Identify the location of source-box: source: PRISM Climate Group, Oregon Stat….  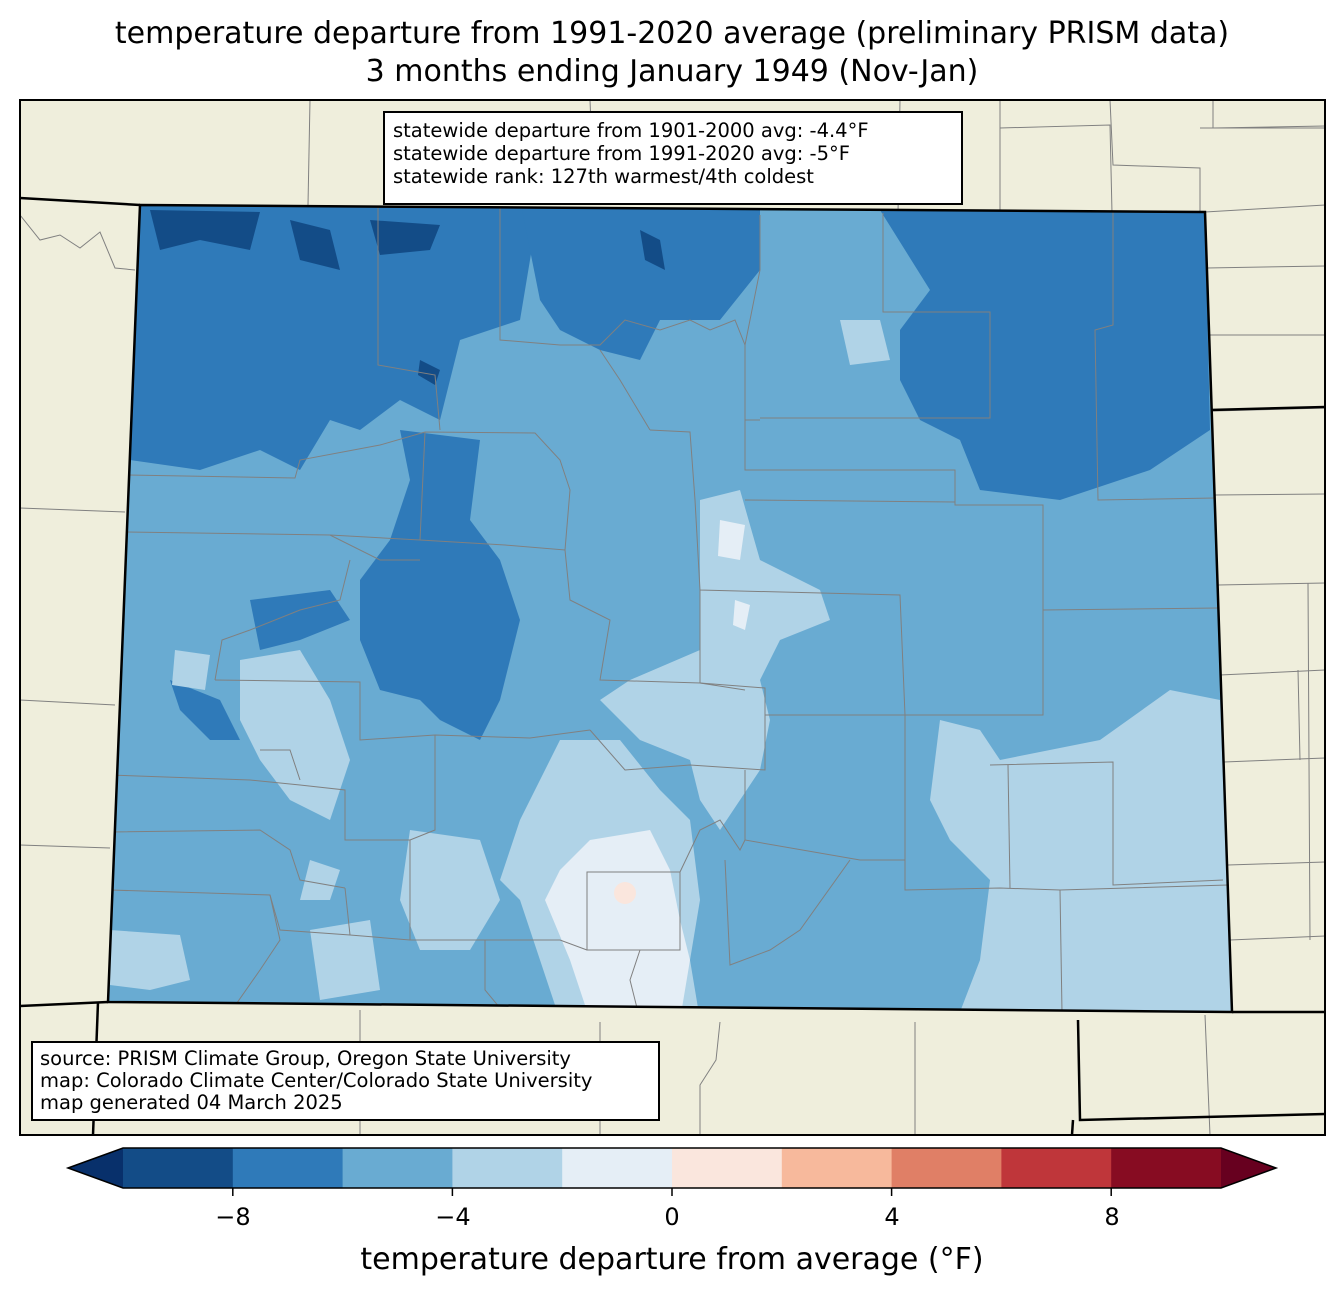
(345, 1081).